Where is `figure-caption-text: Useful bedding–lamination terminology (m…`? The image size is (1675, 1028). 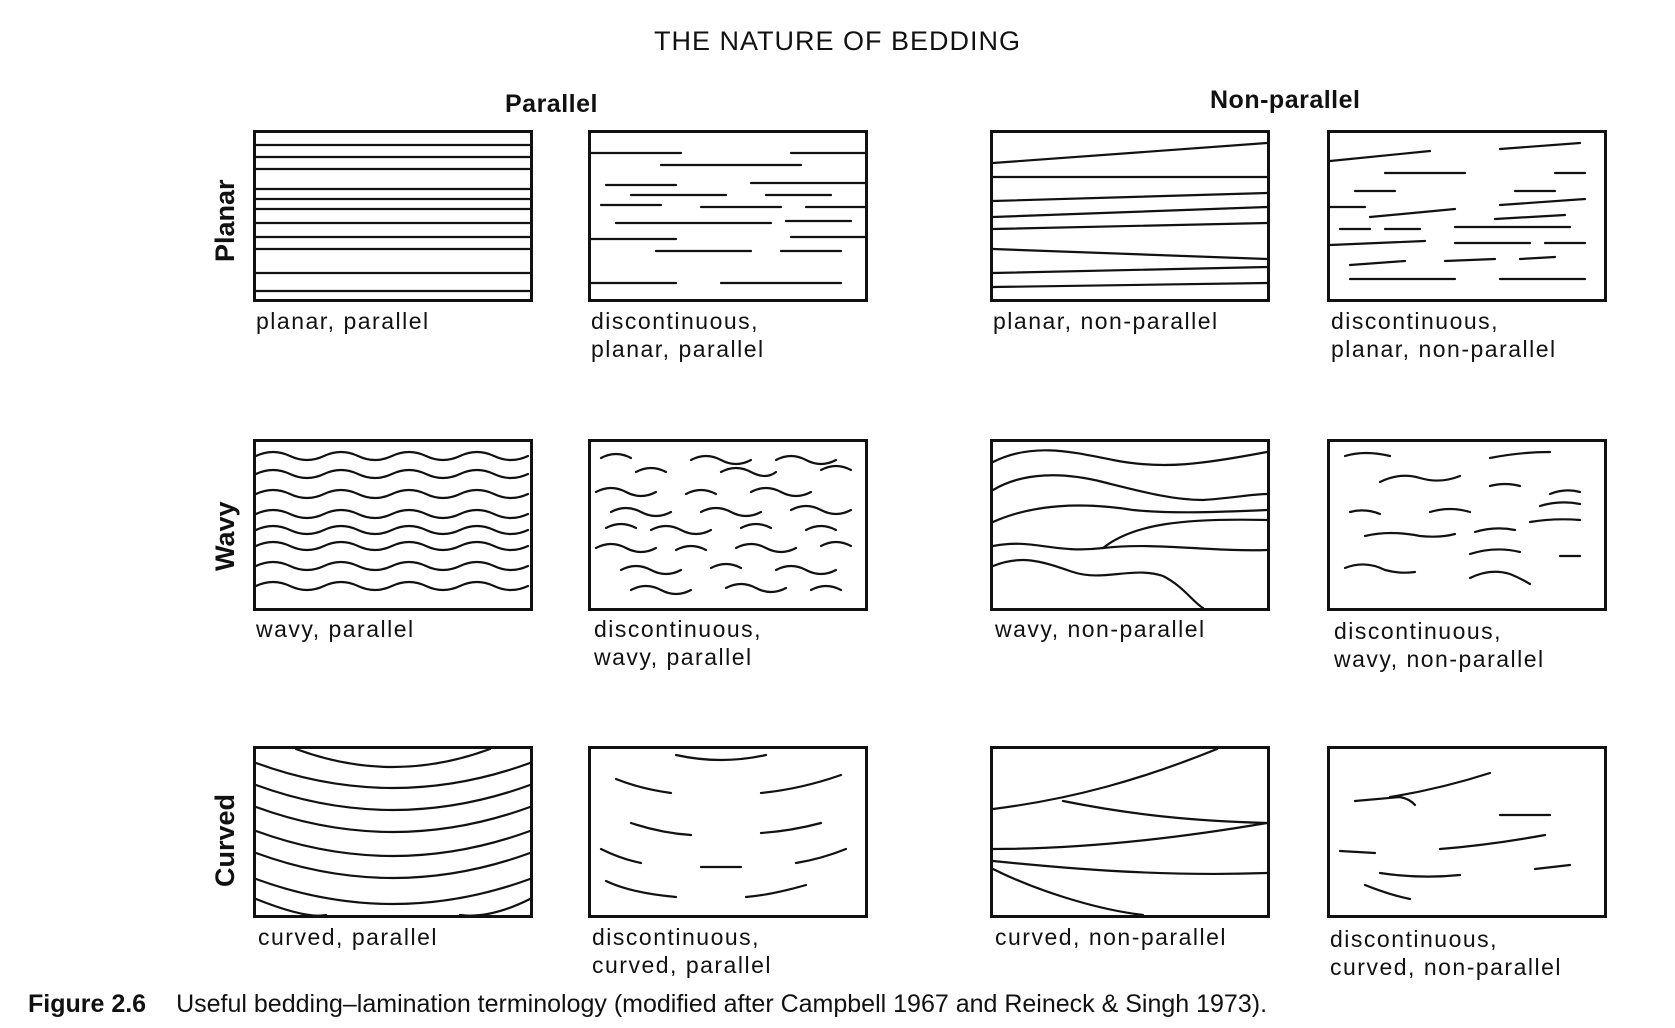
figure-caption-text: Useful bedding–lamination terminology (m… is located at coordinates (722, 1004).